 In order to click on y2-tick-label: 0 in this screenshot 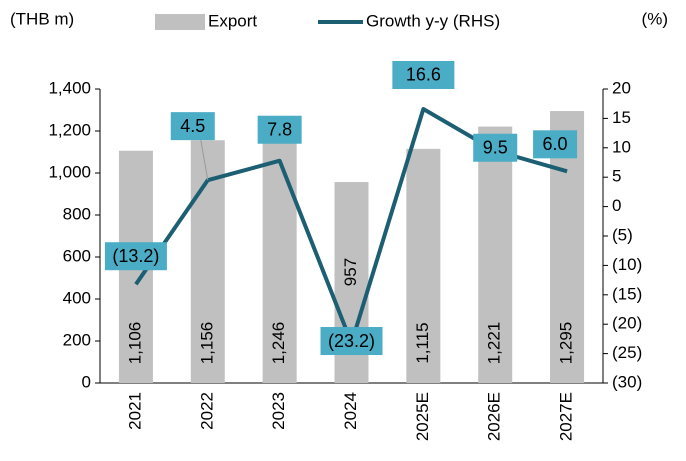, I will do `click(616, 205)`.